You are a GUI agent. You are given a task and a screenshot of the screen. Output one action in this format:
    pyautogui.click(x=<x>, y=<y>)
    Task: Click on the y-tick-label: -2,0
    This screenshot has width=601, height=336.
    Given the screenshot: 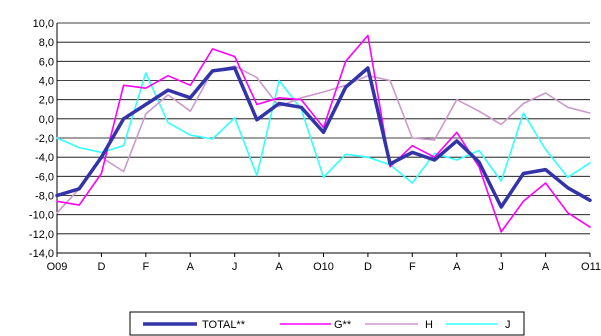 What is the action you would take?
    pyautogui.click(x=44, y=139)
    